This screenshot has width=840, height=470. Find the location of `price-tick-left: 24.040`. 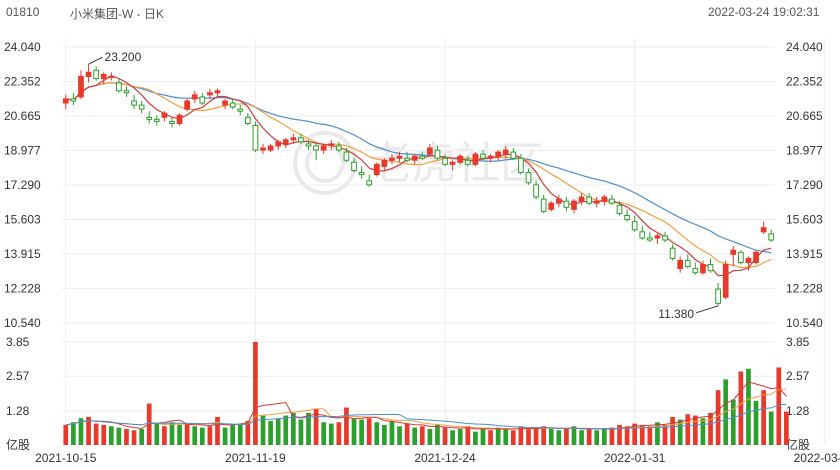

price-tick-left: 24.040 is located at coordinates (22, 47).